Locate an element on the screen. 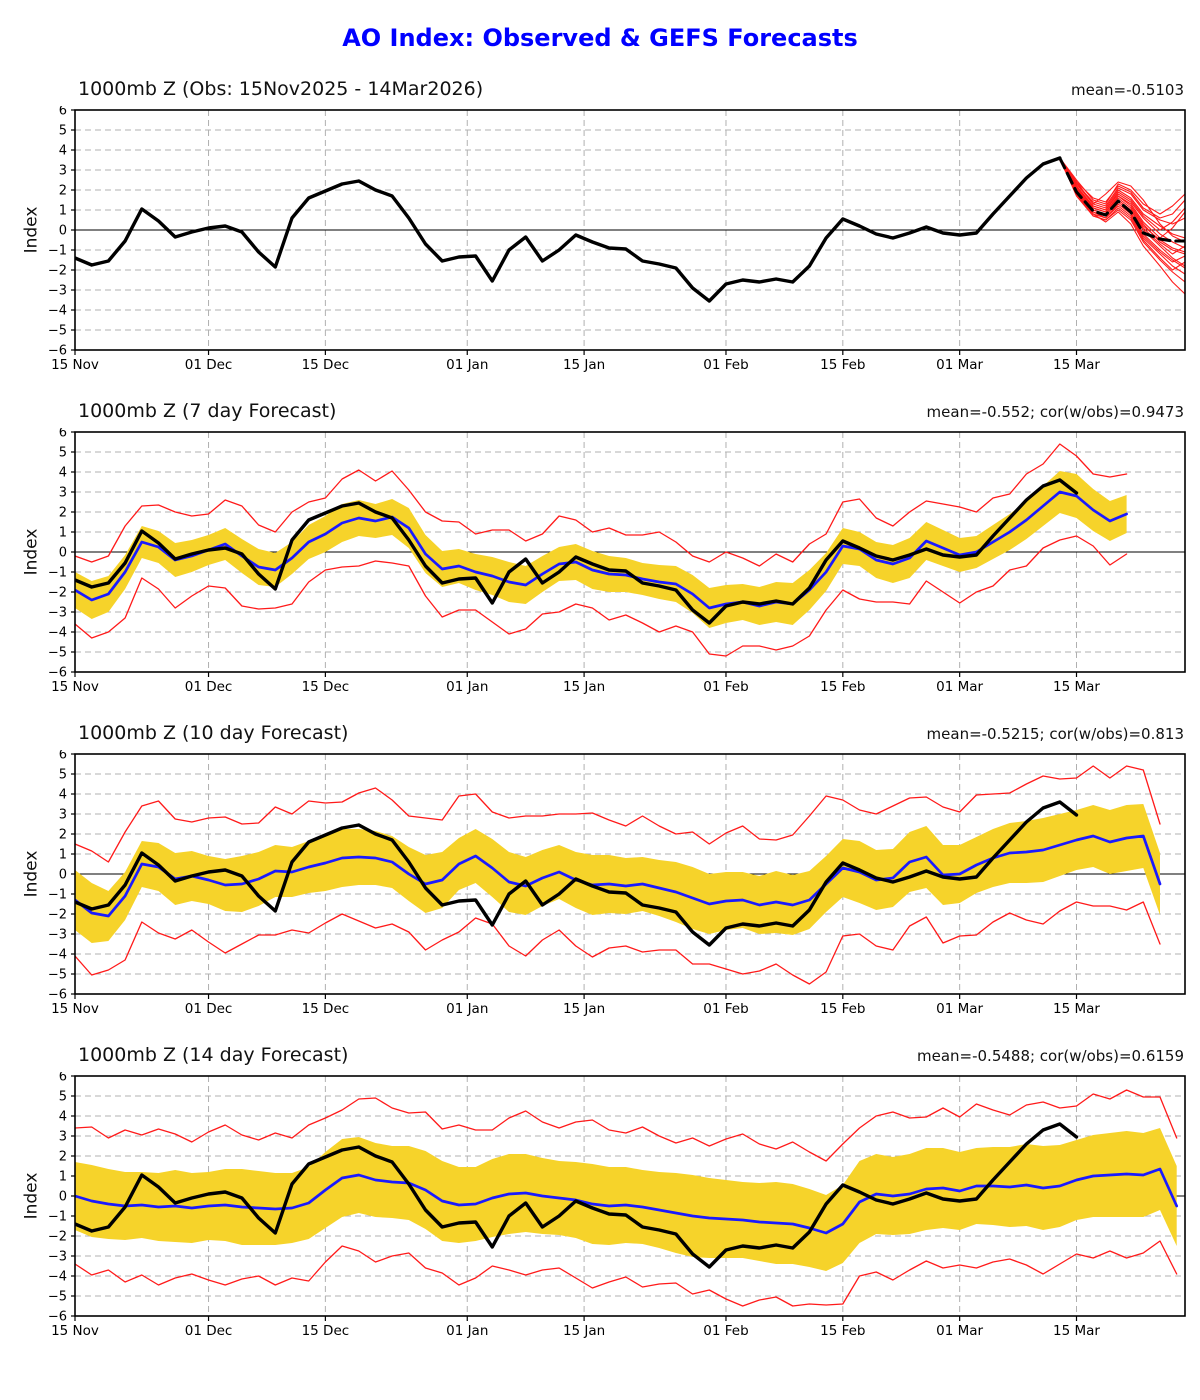  panel-title: 1000mb Z (7 day Forecast) is located at coordinates (207, 411).